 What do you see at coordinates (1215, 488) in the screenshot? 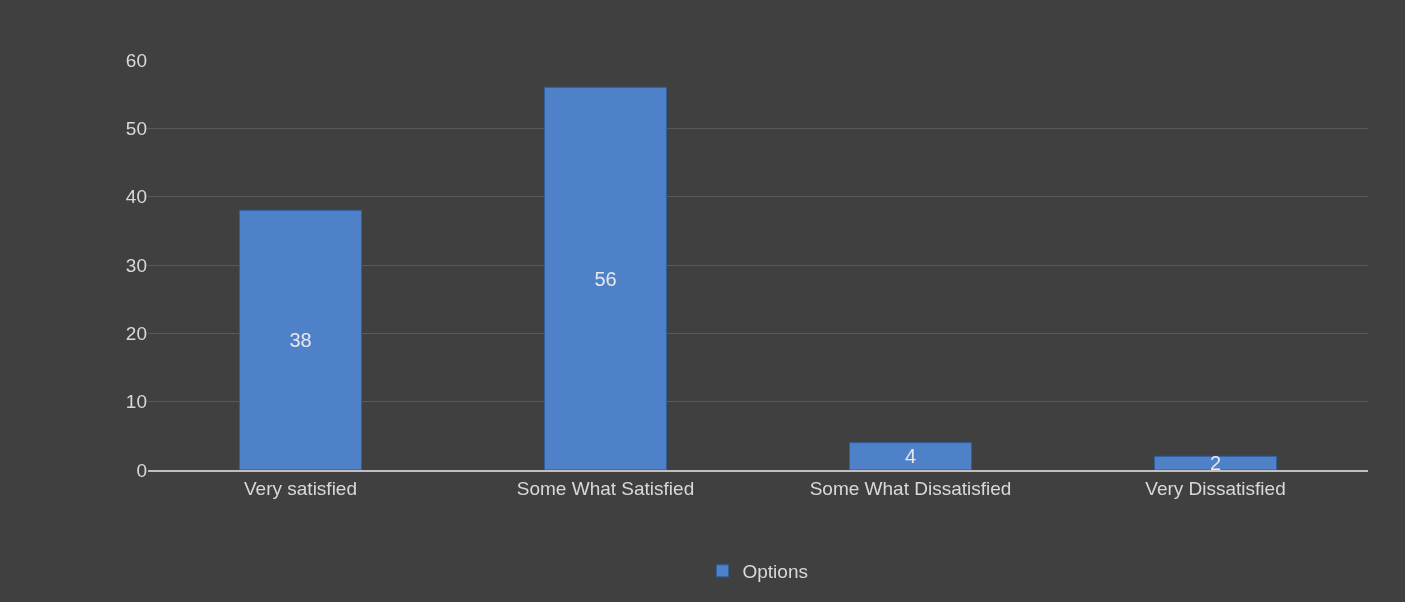
I see `x-tick-label: Very Dissatisfied` at bounding box center [1215, 488].